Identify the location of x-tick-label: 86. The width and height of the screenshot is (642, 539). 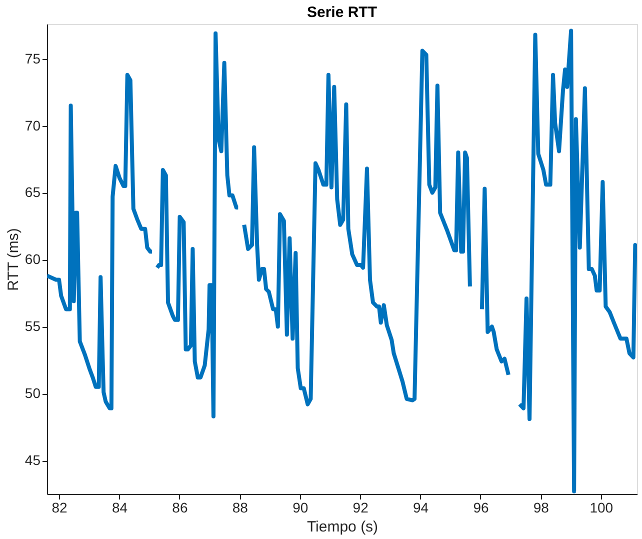
(180, 508).